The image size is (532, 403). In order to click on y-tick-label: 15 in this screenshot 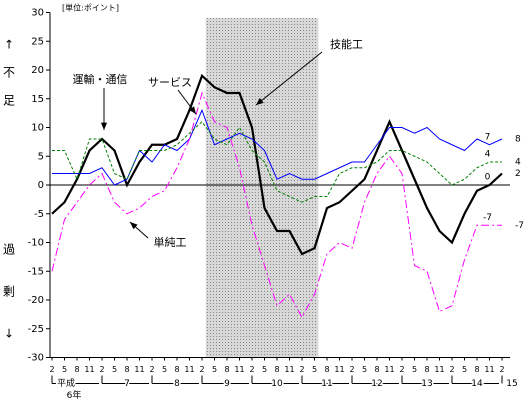, I will do `click(37, 99)`.